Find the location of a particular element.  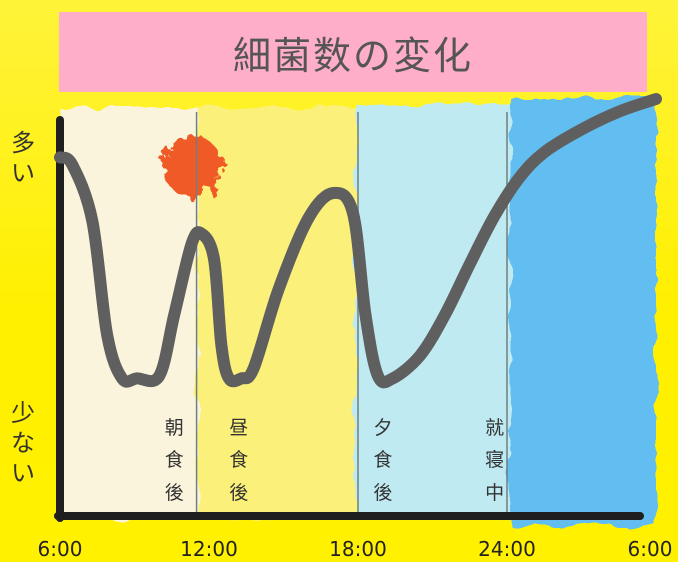

y-top-label-char-2: い is located at coordinates (23, 173).